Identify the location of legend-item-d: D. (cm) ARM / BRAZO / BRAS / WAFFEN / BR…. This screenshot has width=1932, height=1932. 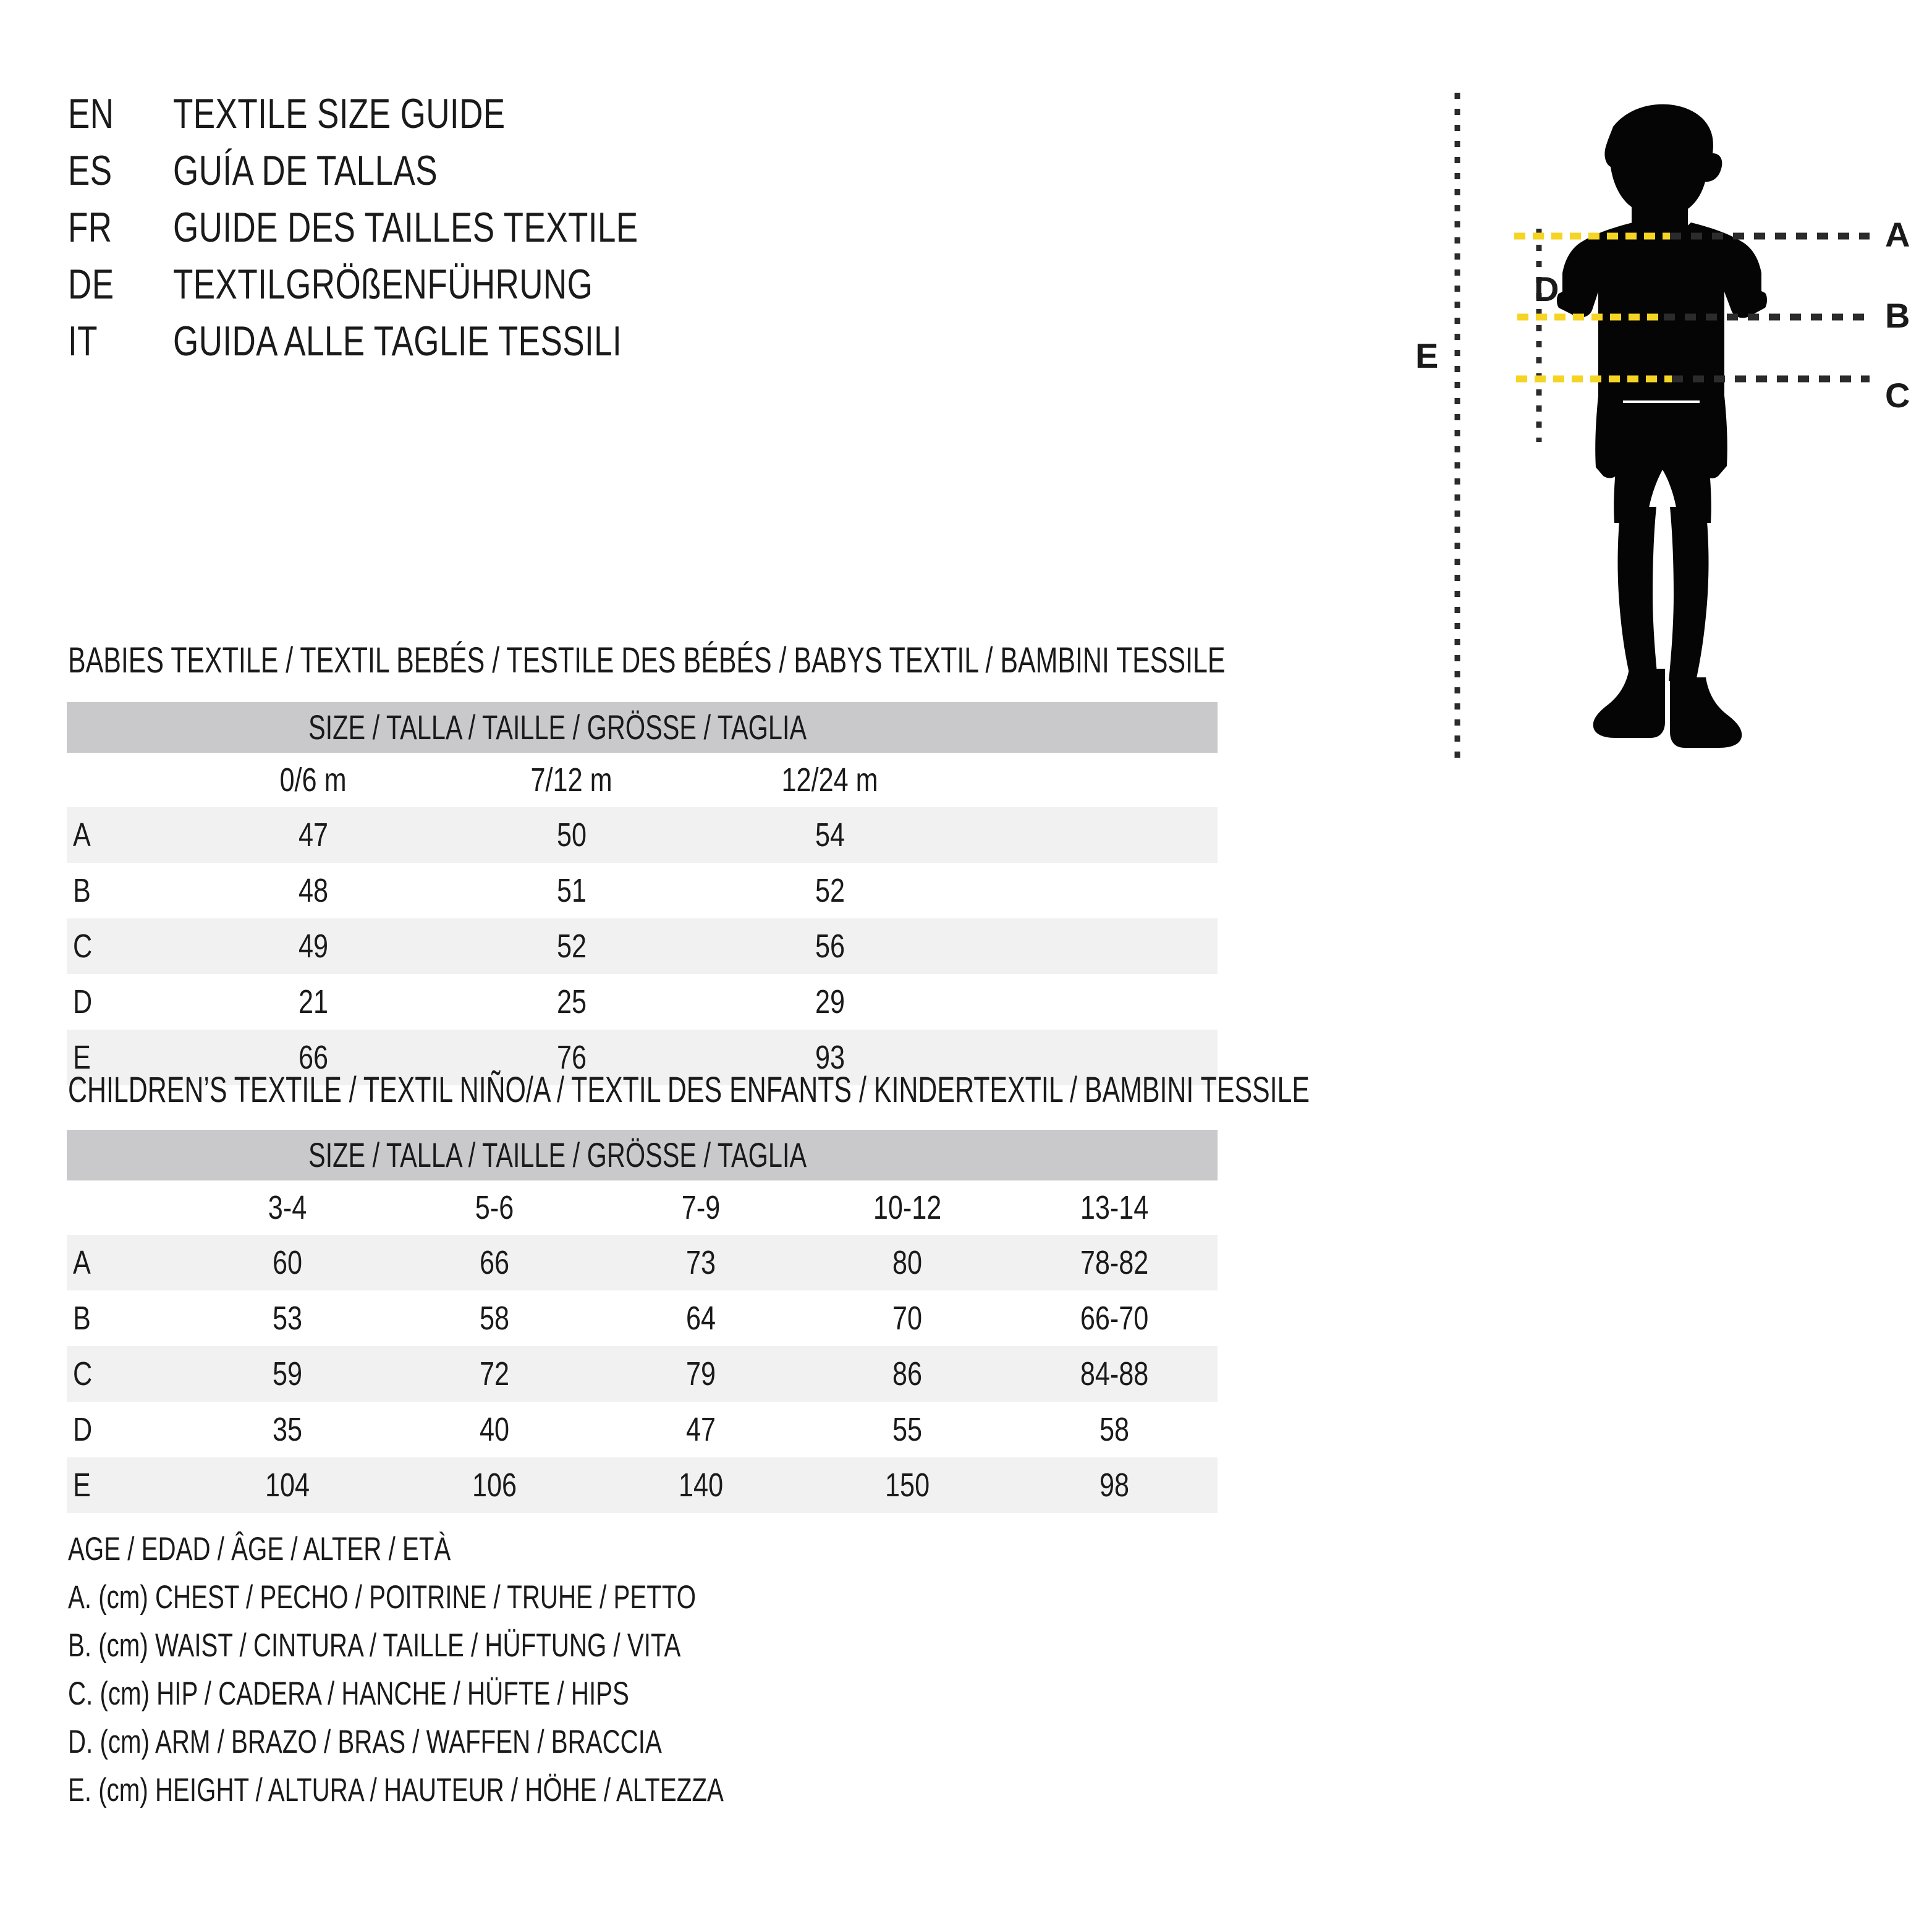
(365, 1742).